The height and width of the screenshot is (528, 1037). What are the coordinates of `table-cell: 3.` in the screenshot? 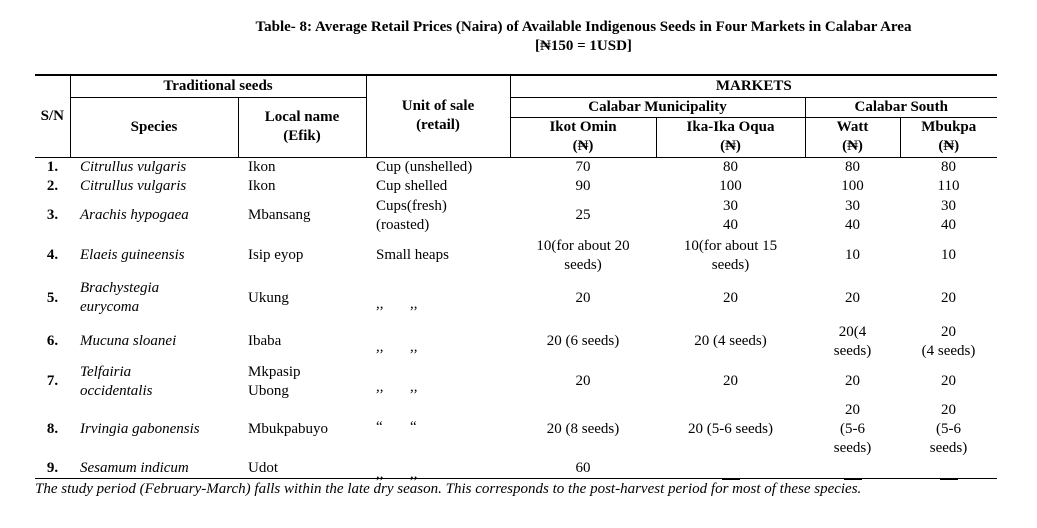 It's located at (52, 215).